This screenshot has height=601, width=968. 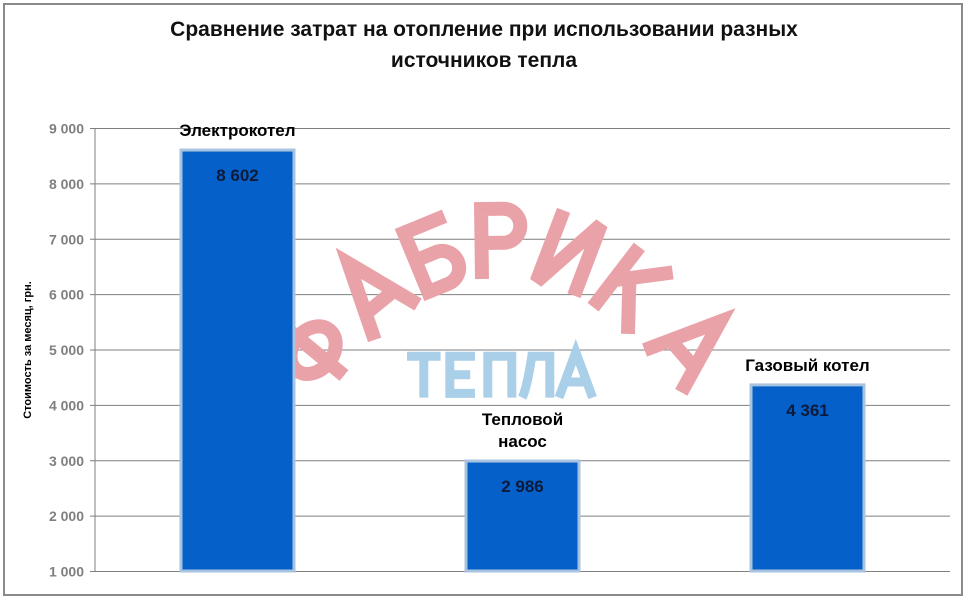 I want to click on category-label: Тепловой, so click(x=522, y=419).